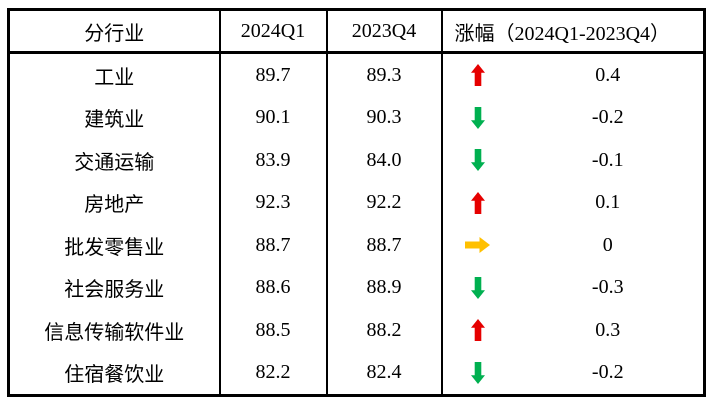 The width and height of the screenshot is (713, 405). I want to click on table-row: 工业 89.7 89.3 0.4, so click(357, 74).